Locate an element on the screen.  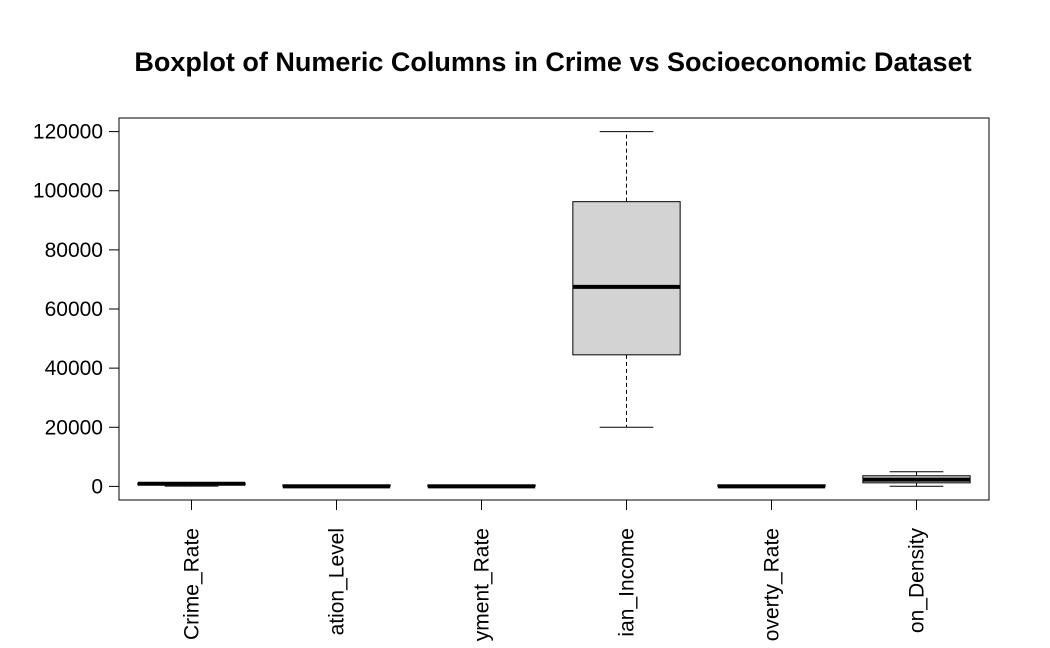
y-tick-label: 20000 is located at coordinates (74, 427).